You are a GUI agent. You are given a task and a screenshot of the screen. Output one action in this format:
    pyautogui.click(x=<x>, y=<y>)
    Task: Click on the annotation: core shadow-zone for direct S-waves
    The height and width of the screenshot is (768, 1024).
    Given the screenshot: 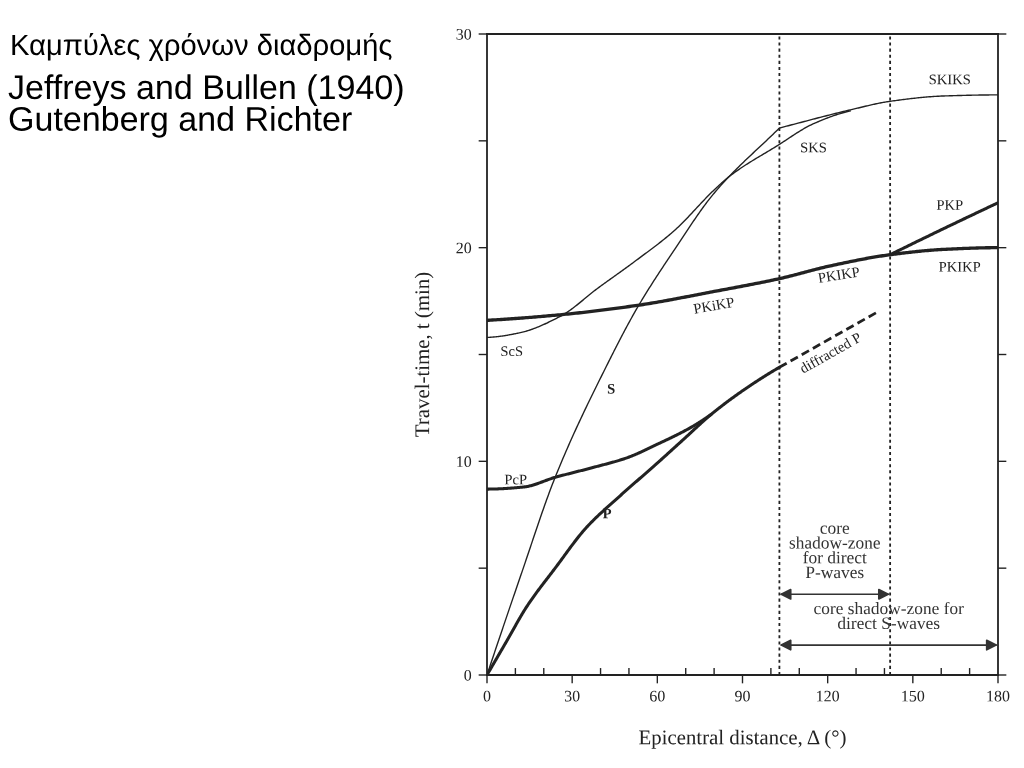 What is the action you would take?
    pyautogui.click(x=889, y=615)
    